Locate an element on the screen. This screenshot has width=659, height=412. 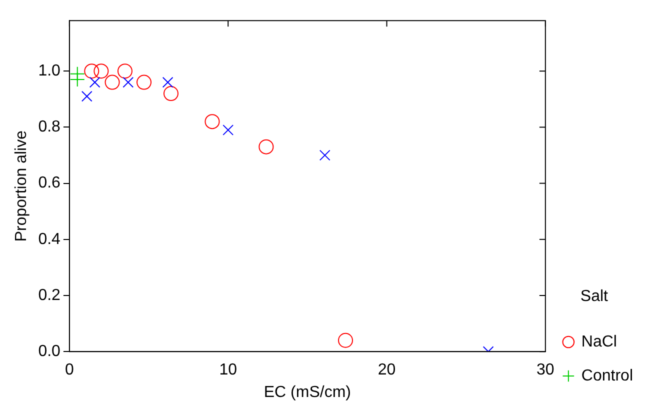
y-tick-label: 1.0 is located at coordinates (49, 71).